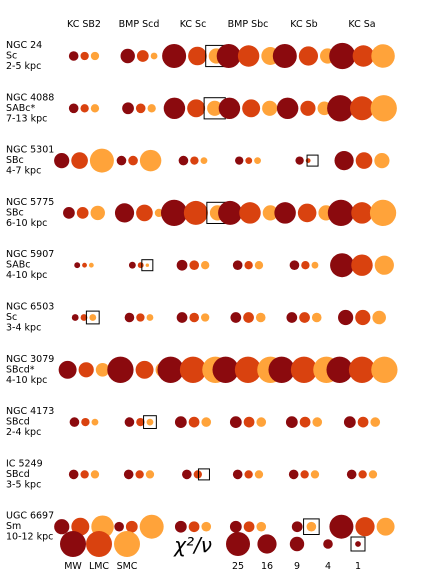 The image size is (432, 584). I want to click on galaxy-type: SBc, so click(15, 212).